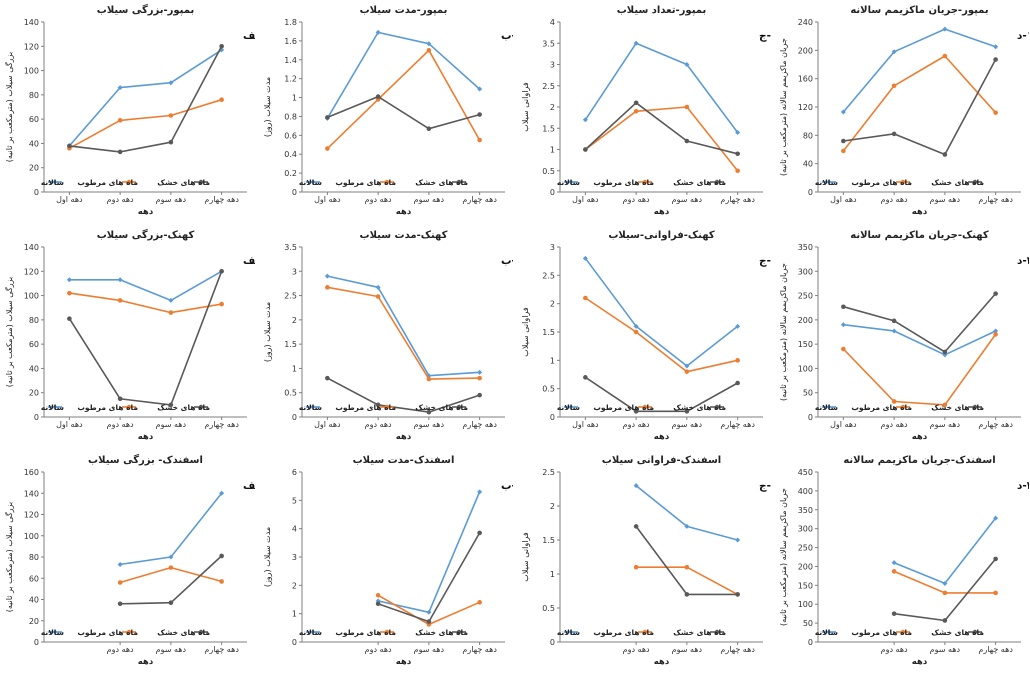 This screenshot has width=1030, height=679. Describe the element at coordinates (290, 60) in the screenshot. I see `y-tick-label: 1.4` at that location.